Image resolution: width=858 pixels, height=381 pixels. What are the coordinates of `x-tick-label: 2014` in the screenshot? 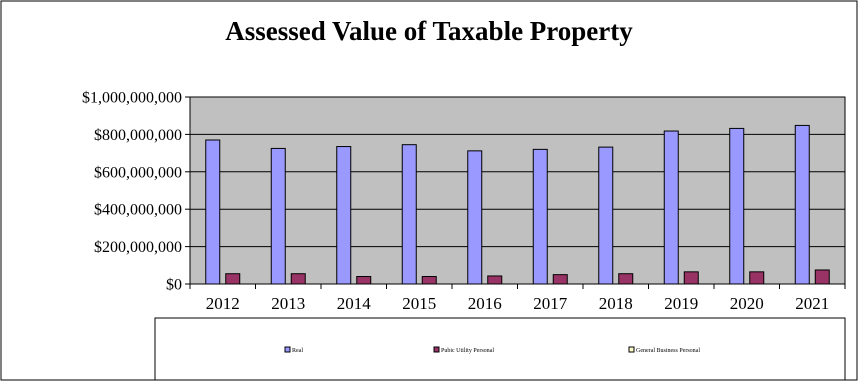 It's located at (354, 303).